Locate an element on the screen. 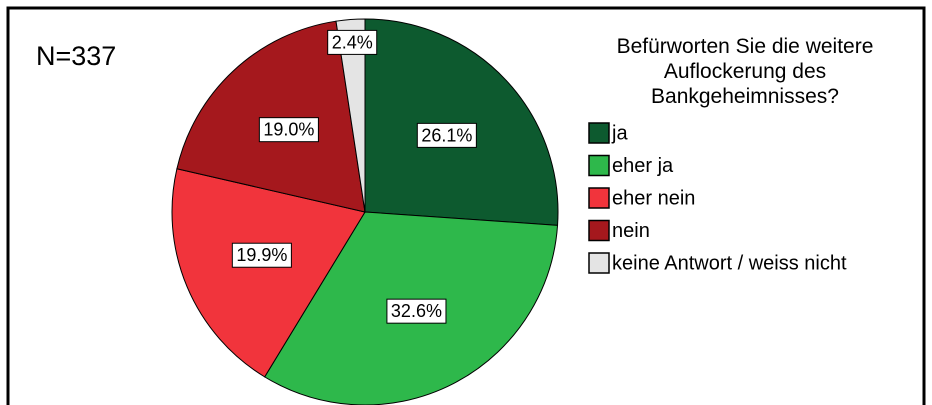 The width and height of the screenshot is (932, 405). legend-label: keine Antwort / weiss nicht is located at coordinates (729, 263).